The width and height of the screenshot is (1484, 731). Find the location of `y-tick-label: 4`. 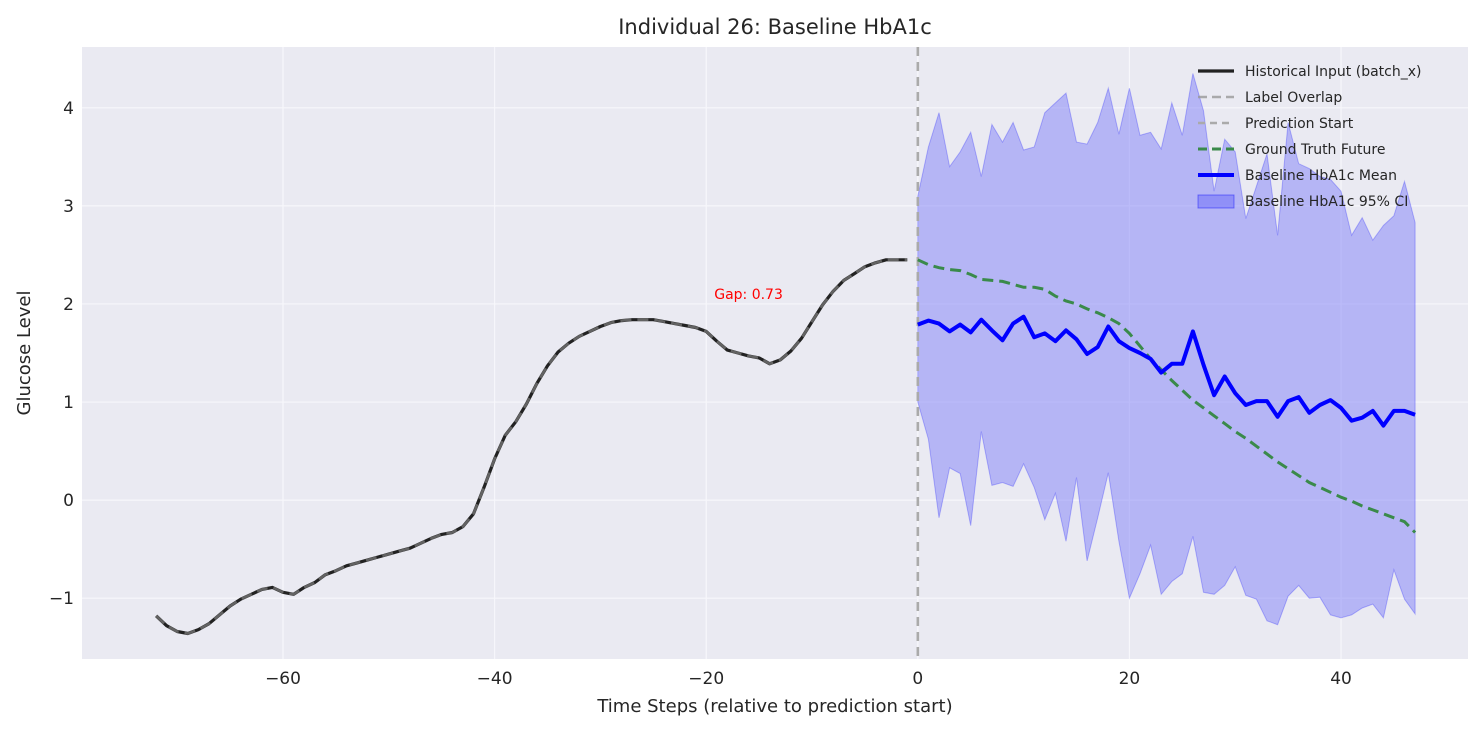

y-tick-label: 4 is located at coordinates (68, 109).